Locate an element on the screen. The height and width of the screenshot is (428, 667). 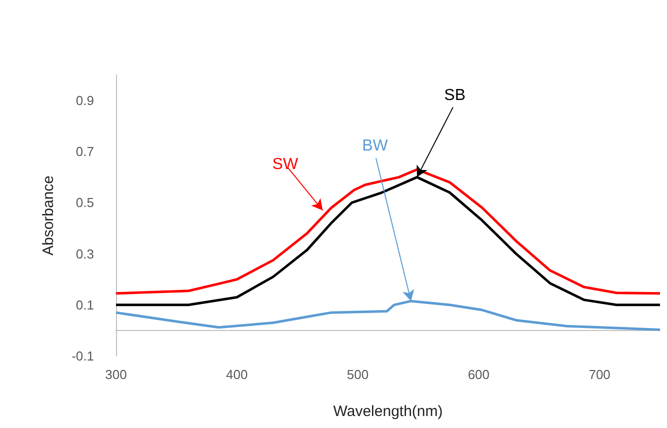
annotation: SB is located at coordinates (455, 95).